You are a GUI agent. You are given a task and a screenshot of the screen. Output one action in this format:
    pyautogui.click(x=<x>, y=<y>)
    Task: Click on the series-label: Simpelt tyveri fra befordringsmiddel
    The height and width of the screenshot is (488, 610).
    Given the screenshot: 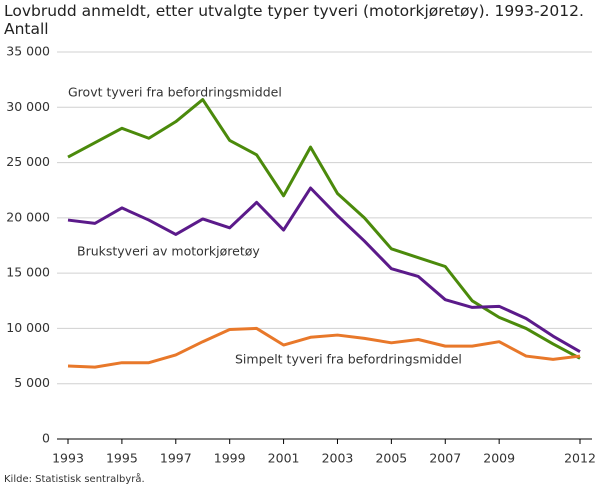 What is the action you would take?
    pyautogui.click(x=348, y=359)
    